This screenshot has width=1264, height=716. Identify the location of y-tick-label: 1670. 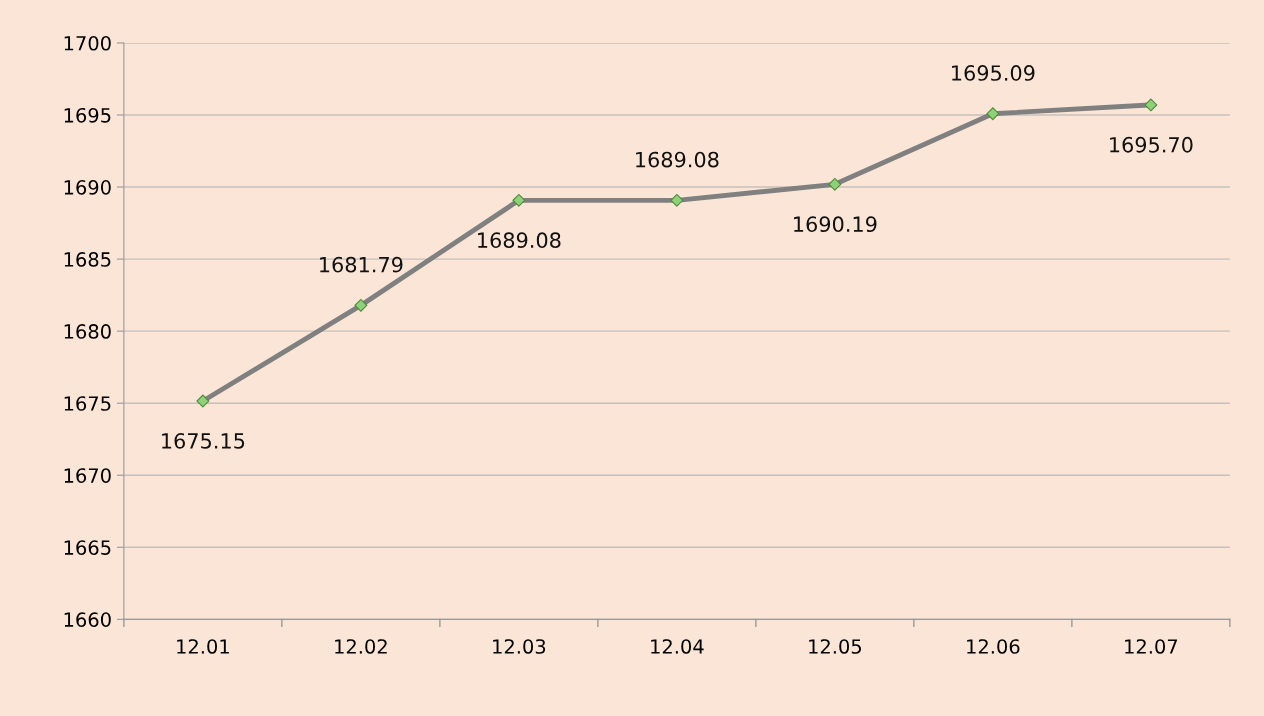
(87, 475).